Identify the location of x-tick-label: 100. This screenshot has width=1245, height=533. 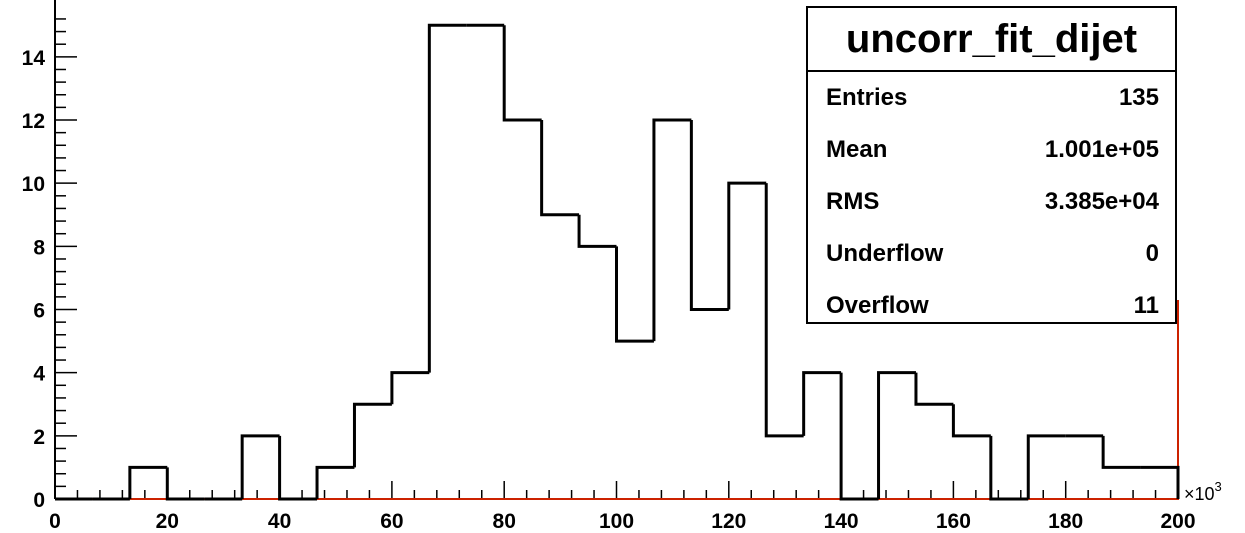
(616, 521).